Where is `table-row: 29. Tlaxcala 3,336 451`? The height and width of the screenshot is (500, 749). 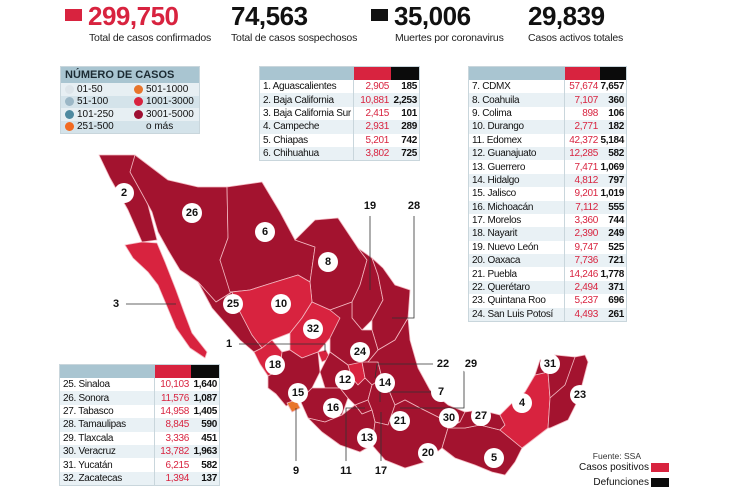 table-row: 29. Tlaxcala 3,336 451 is located at coordinates (139, 438).